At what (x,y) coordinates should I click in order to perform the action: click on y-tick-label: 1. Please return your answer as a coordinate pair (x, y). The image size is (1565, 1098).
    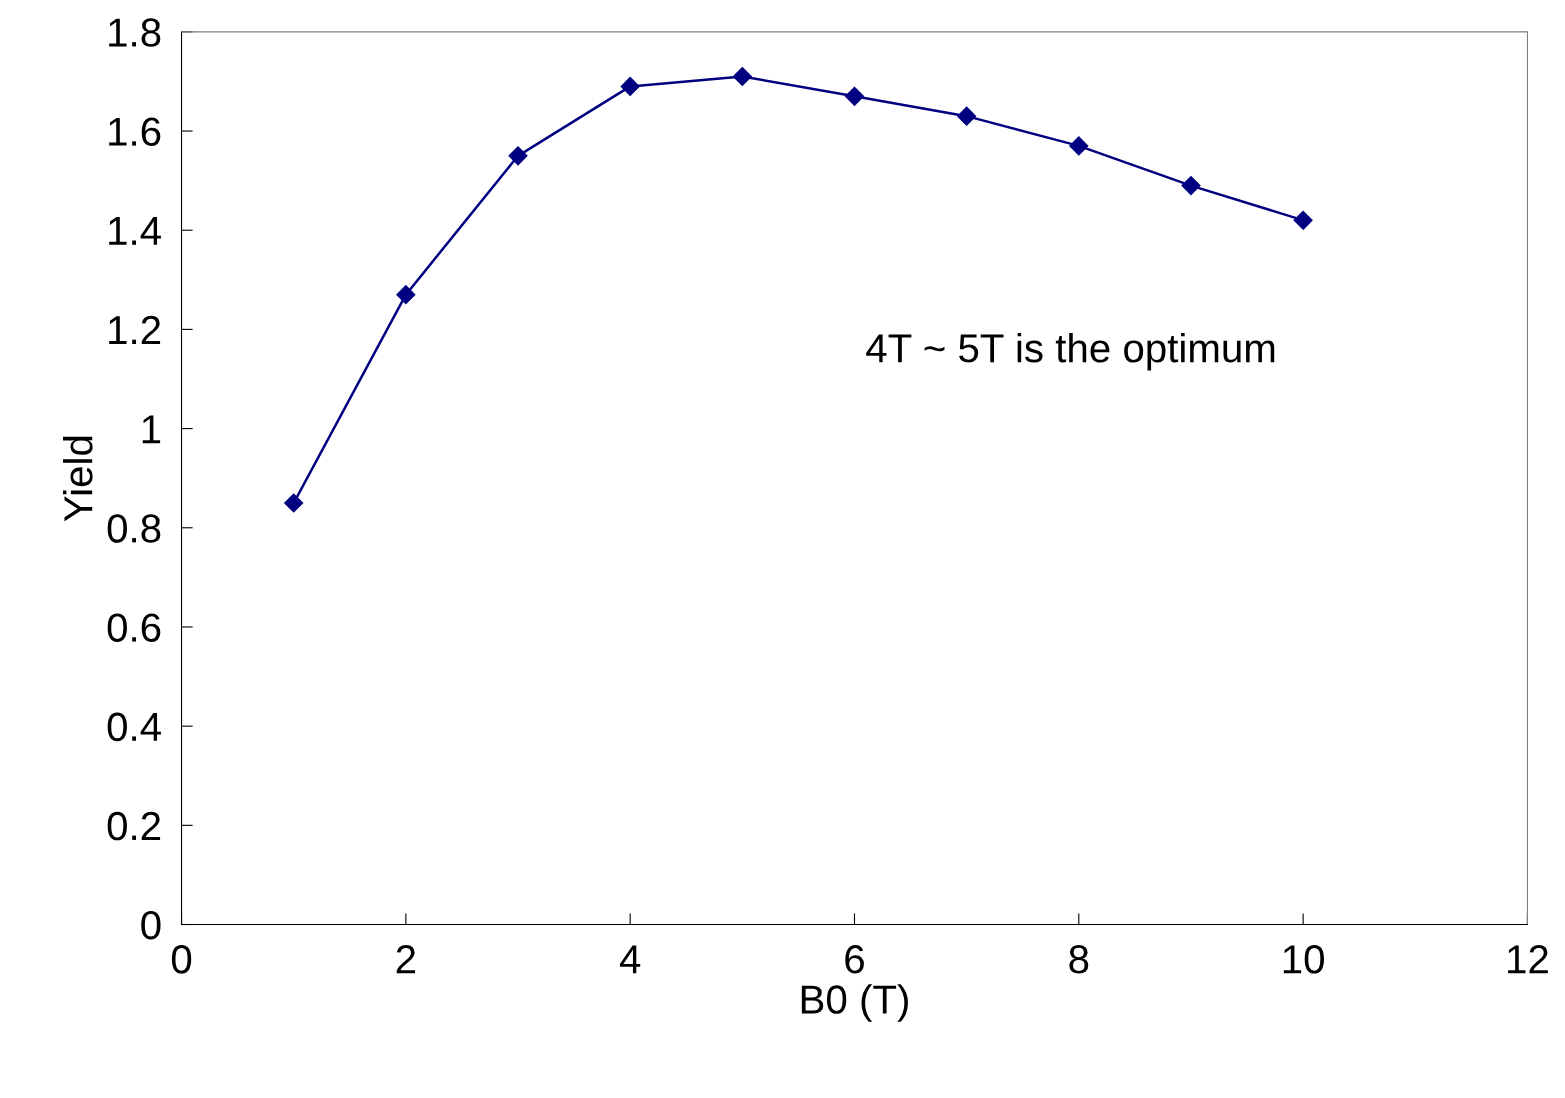
    Looking at the image, I should click on (151, 429).